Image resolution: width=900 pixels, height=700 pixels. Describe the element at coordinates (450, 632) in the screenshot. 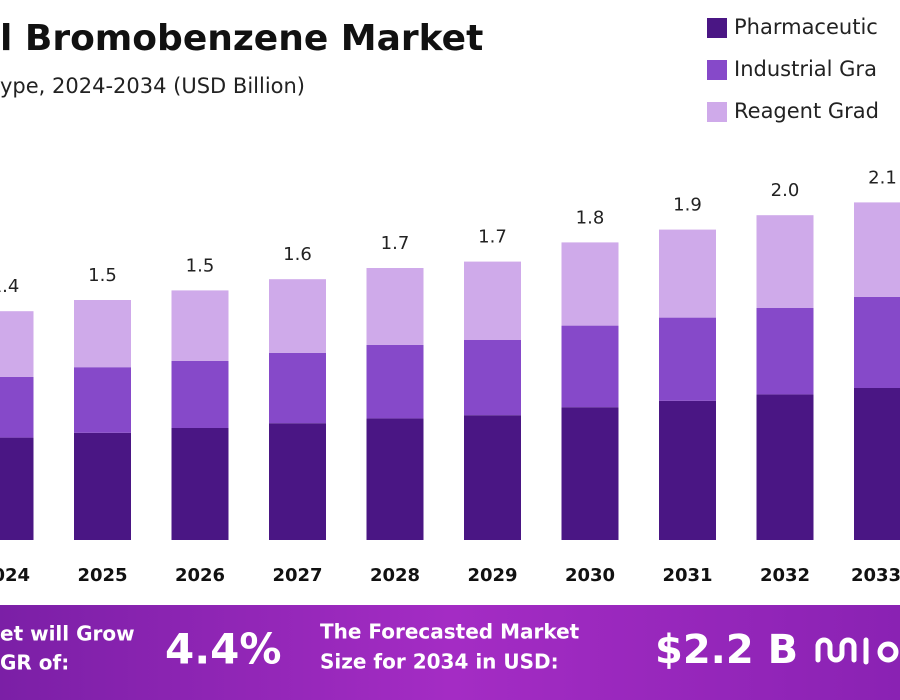

I see `banner-text: The Forecasted Market` at that location.